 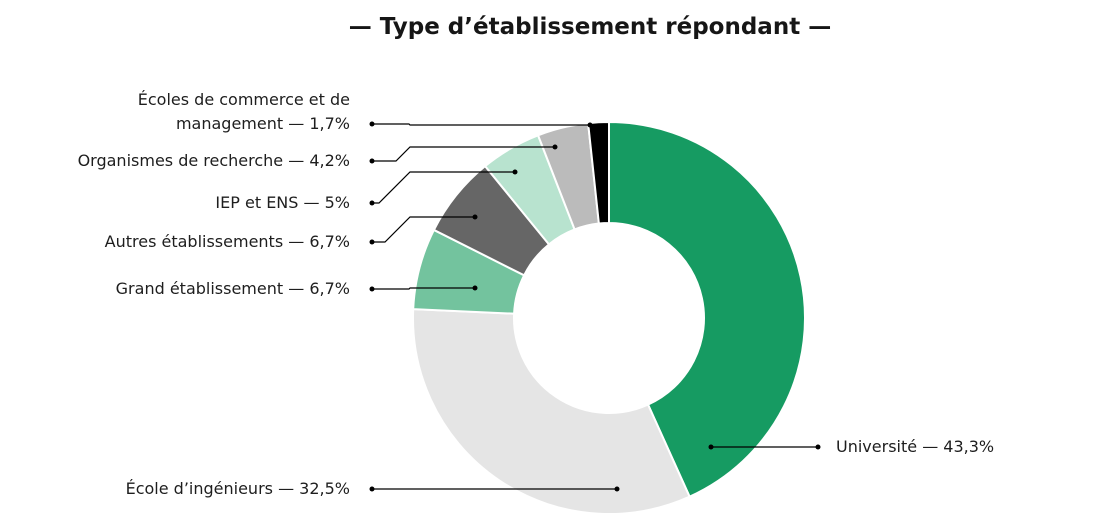 I want to click on value-label: 32,5%, so click(x=324, y=488).